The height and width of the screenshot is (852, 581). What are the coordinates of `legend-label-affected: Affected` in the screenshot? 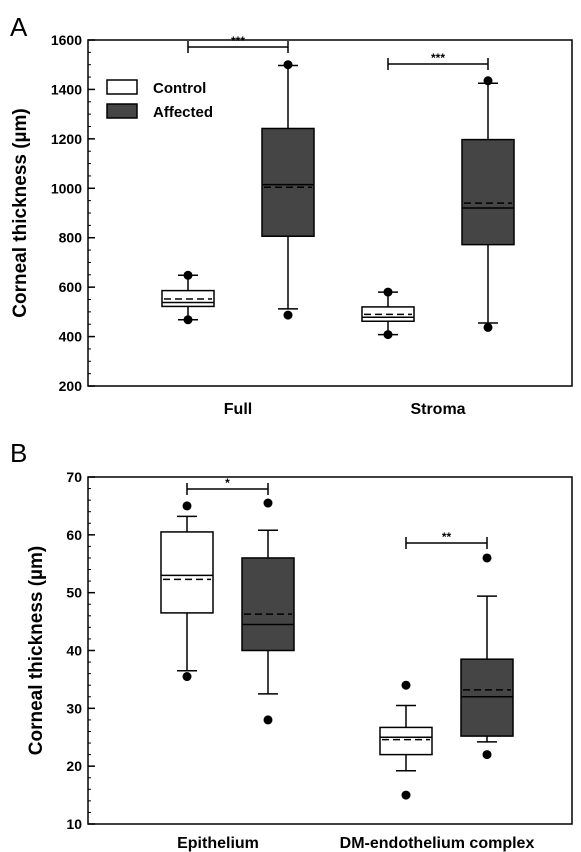 It's located at (183, 112).